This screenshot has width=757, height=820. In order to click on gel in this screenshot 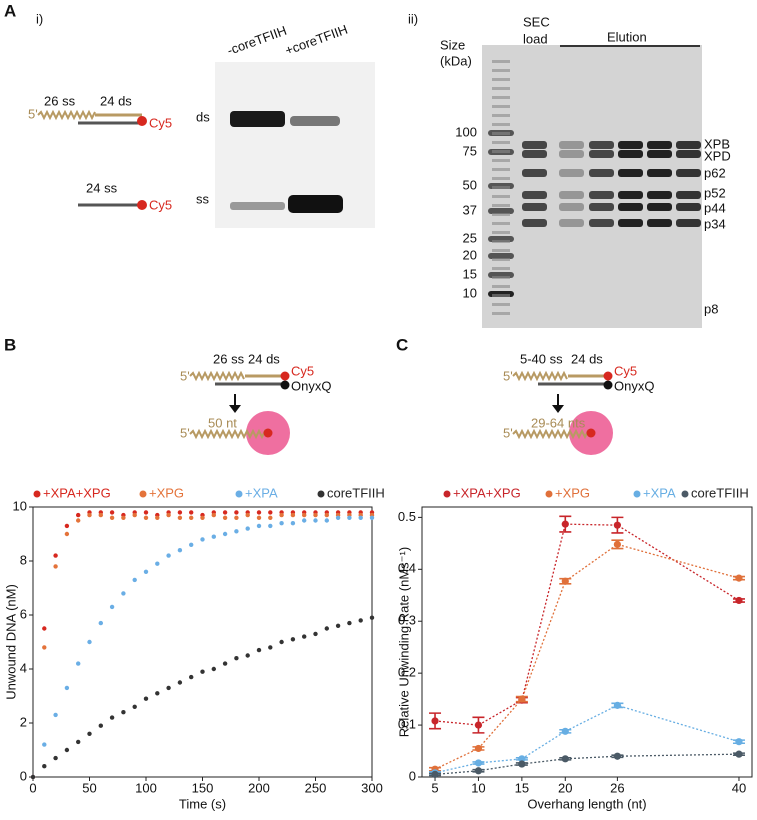, I will do `click(592, 186)`.